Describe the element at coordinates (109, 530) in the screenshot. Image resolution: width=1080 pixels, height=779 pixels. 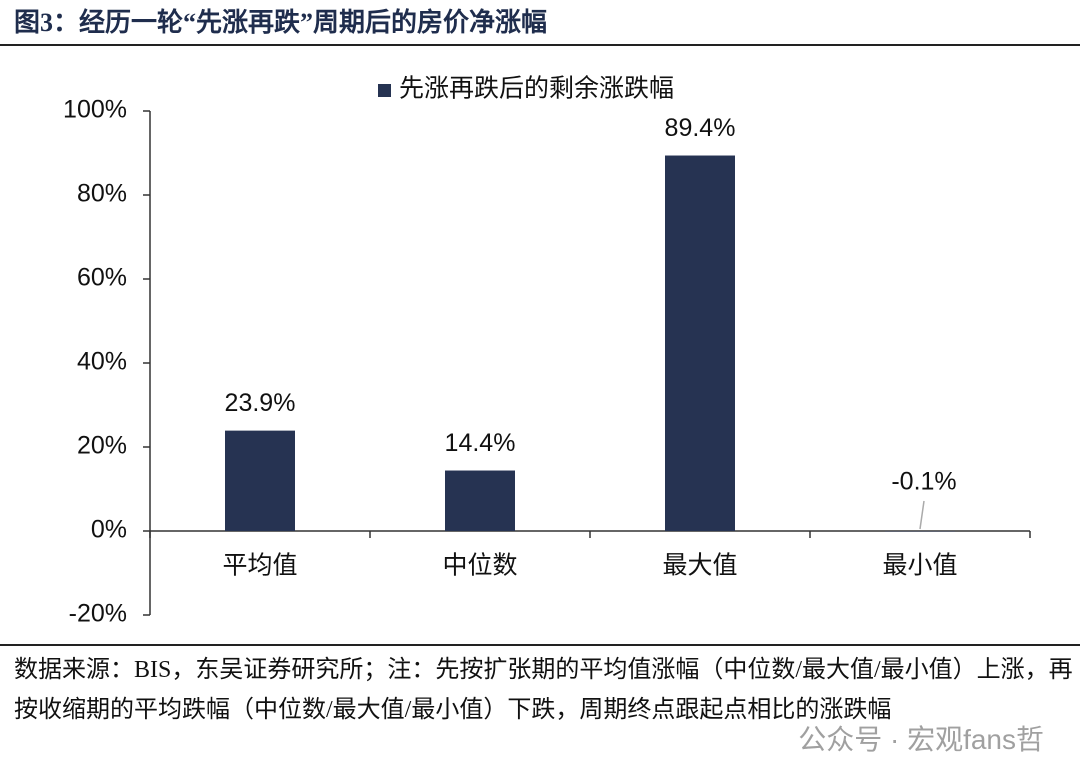
I see `y-tick-label: 0%` at that location.